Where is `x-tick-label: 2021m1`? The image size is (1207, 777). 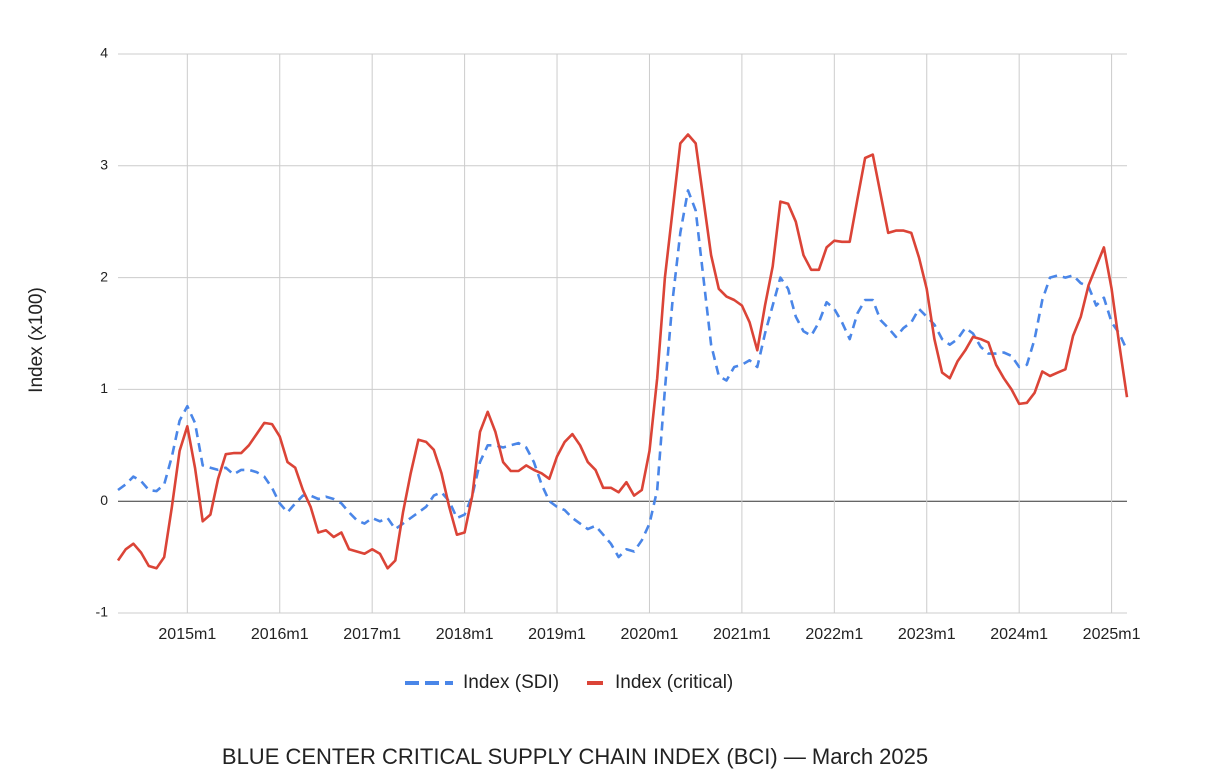 x-tick-label: 2021m1 is located at coordinates (742, 634).